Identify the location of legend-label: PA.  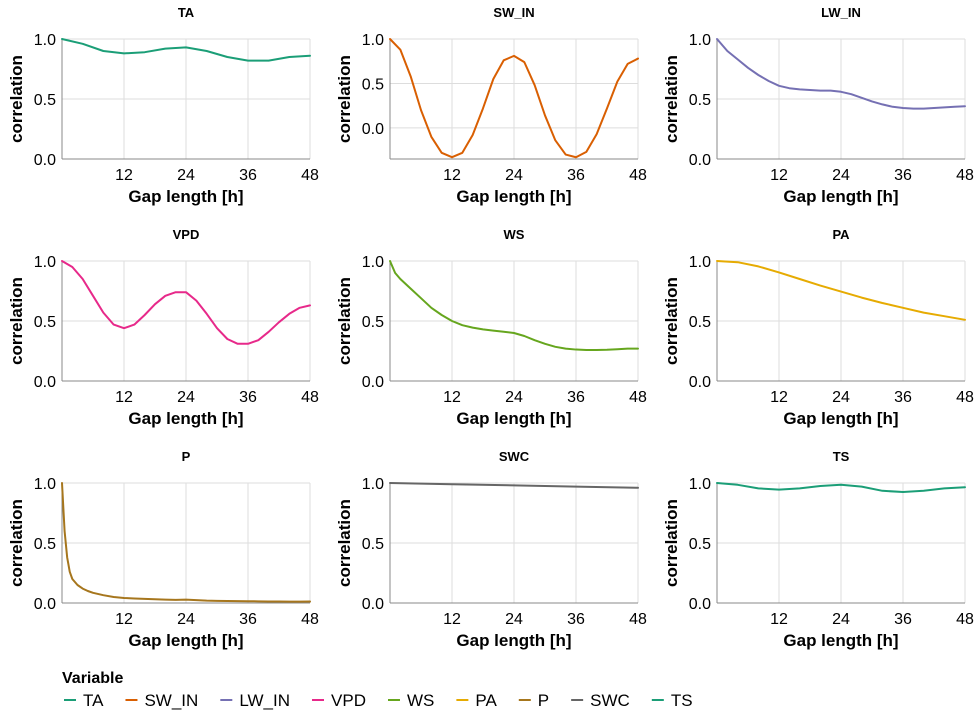
(486, 700).